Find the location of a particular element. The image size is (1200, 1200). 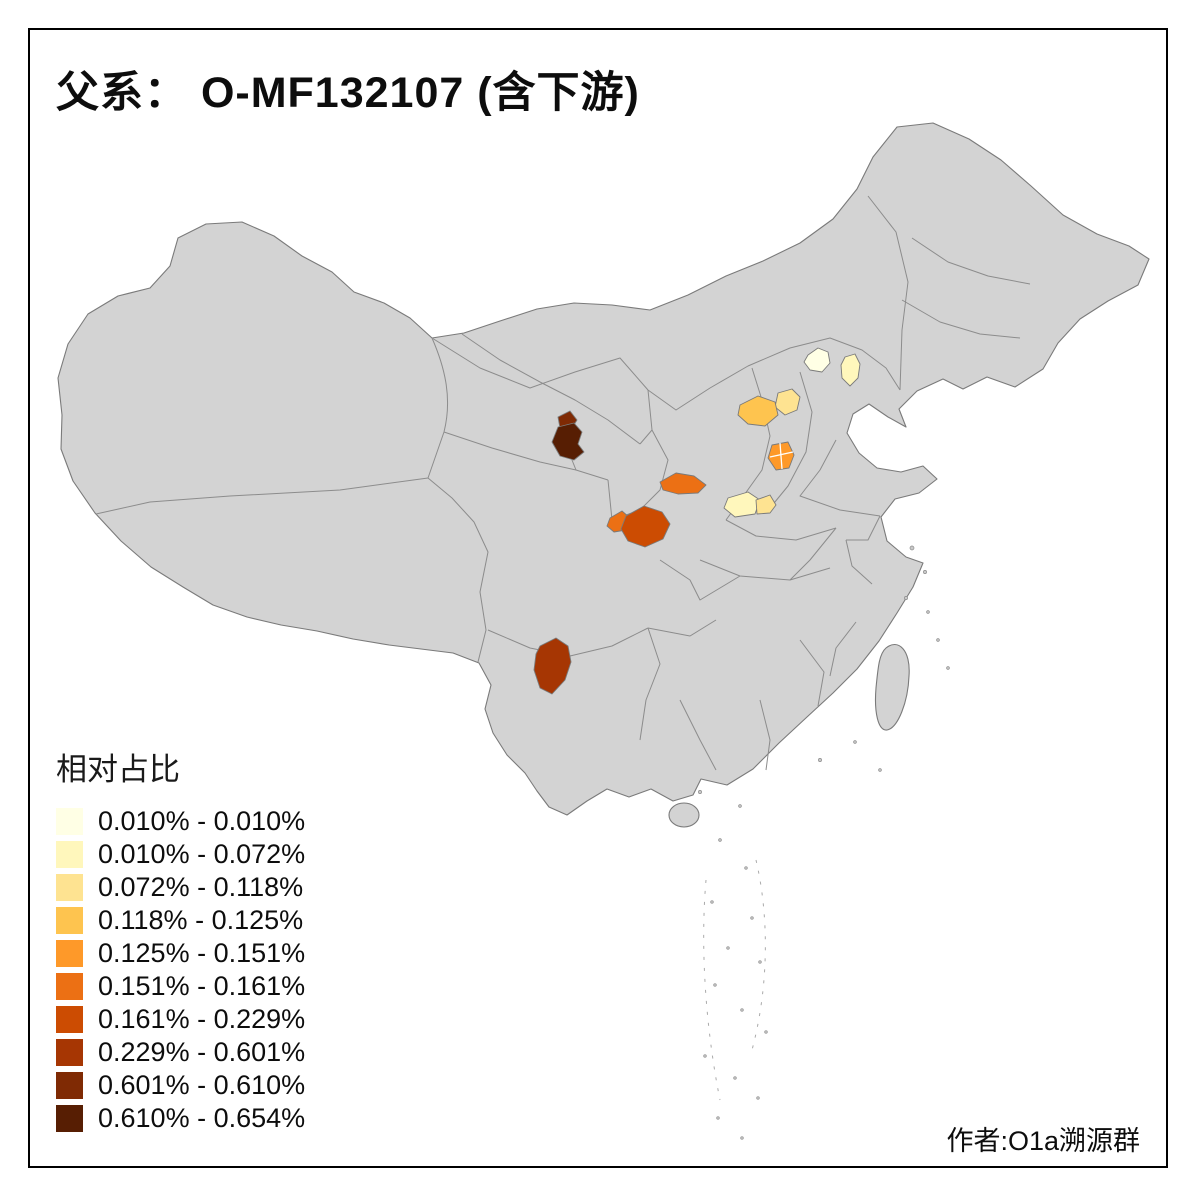

legend-item: 0.118% - 0.125% is located at coordinates (180, 920).